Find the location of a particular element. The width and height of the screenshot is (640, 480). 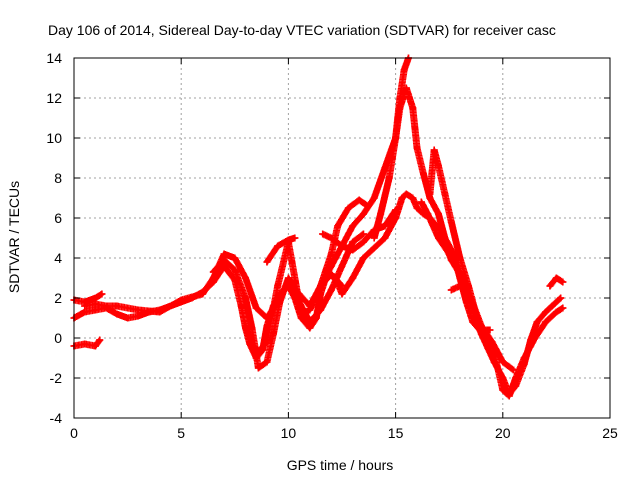

y-tick-label: 10 is located at coordinates (54, 138).